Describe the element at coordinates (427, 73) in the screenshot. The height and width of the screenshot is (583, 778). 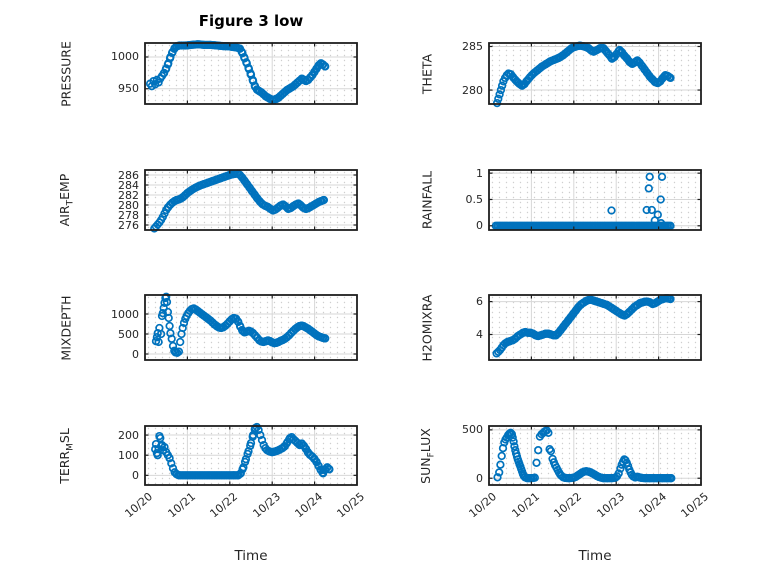
I see `y-axis-label-theta: THETA` at that location.